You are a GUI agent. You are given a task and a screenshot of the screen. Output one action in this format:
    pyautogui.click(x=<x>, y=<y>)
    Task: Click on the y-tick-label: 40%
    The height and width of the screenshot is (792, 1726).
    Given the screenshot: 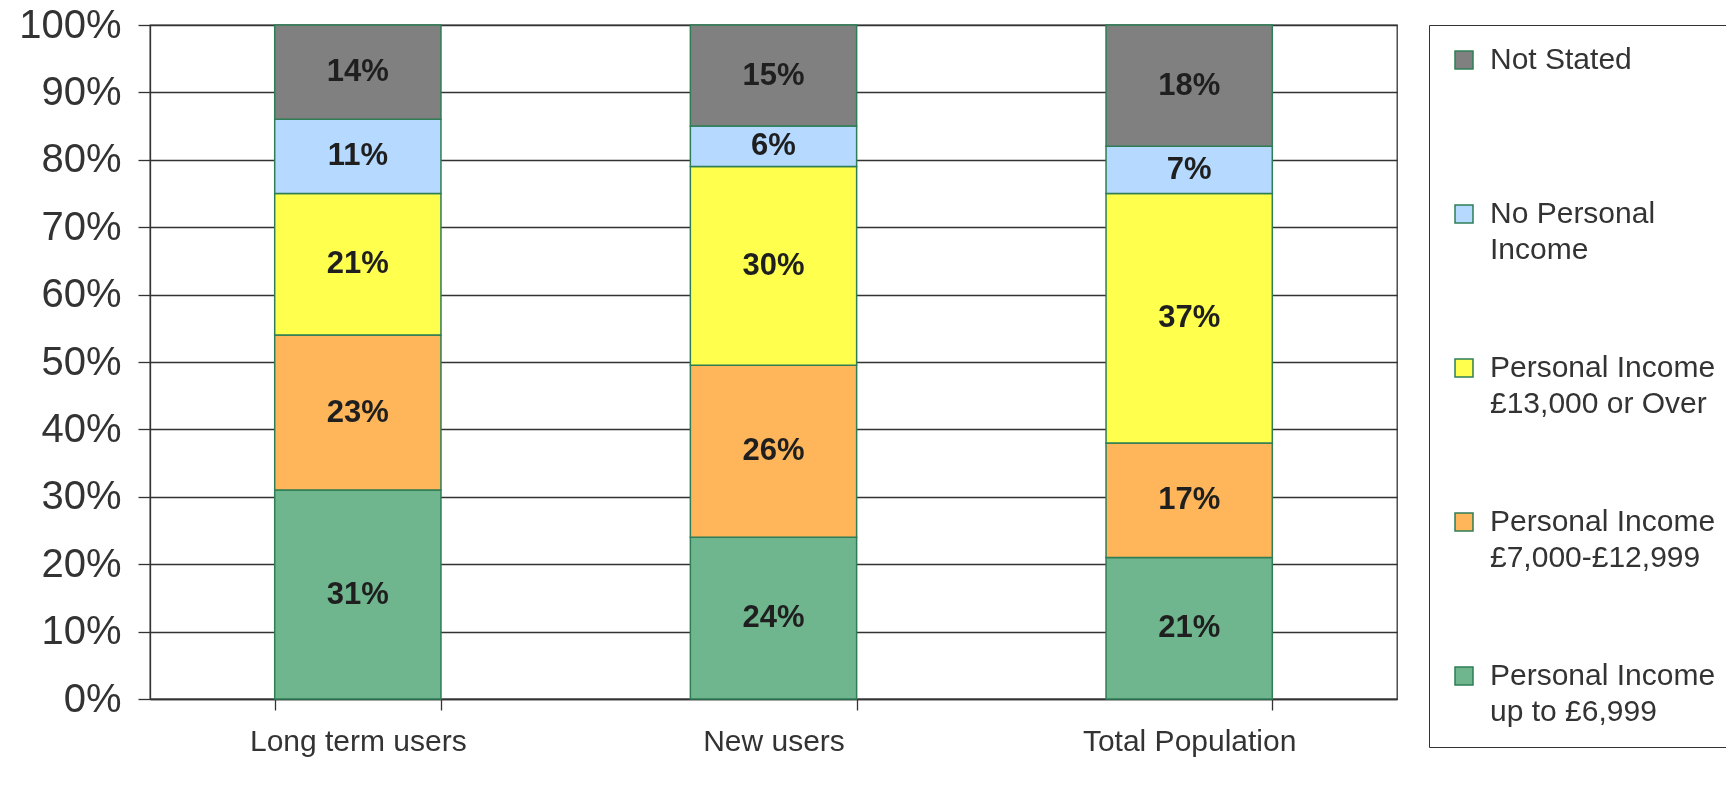 What is the action you would take?
    pyautogui.click(x=81, y=427)
    